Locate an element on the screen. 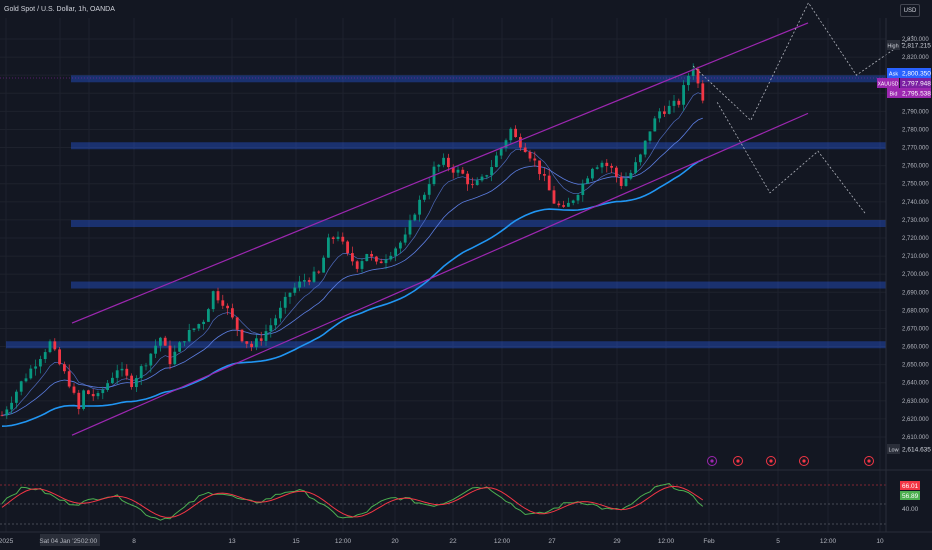 The width and height of the screenshot is (932, 550). event-dot is located at coordinates (771, 461).